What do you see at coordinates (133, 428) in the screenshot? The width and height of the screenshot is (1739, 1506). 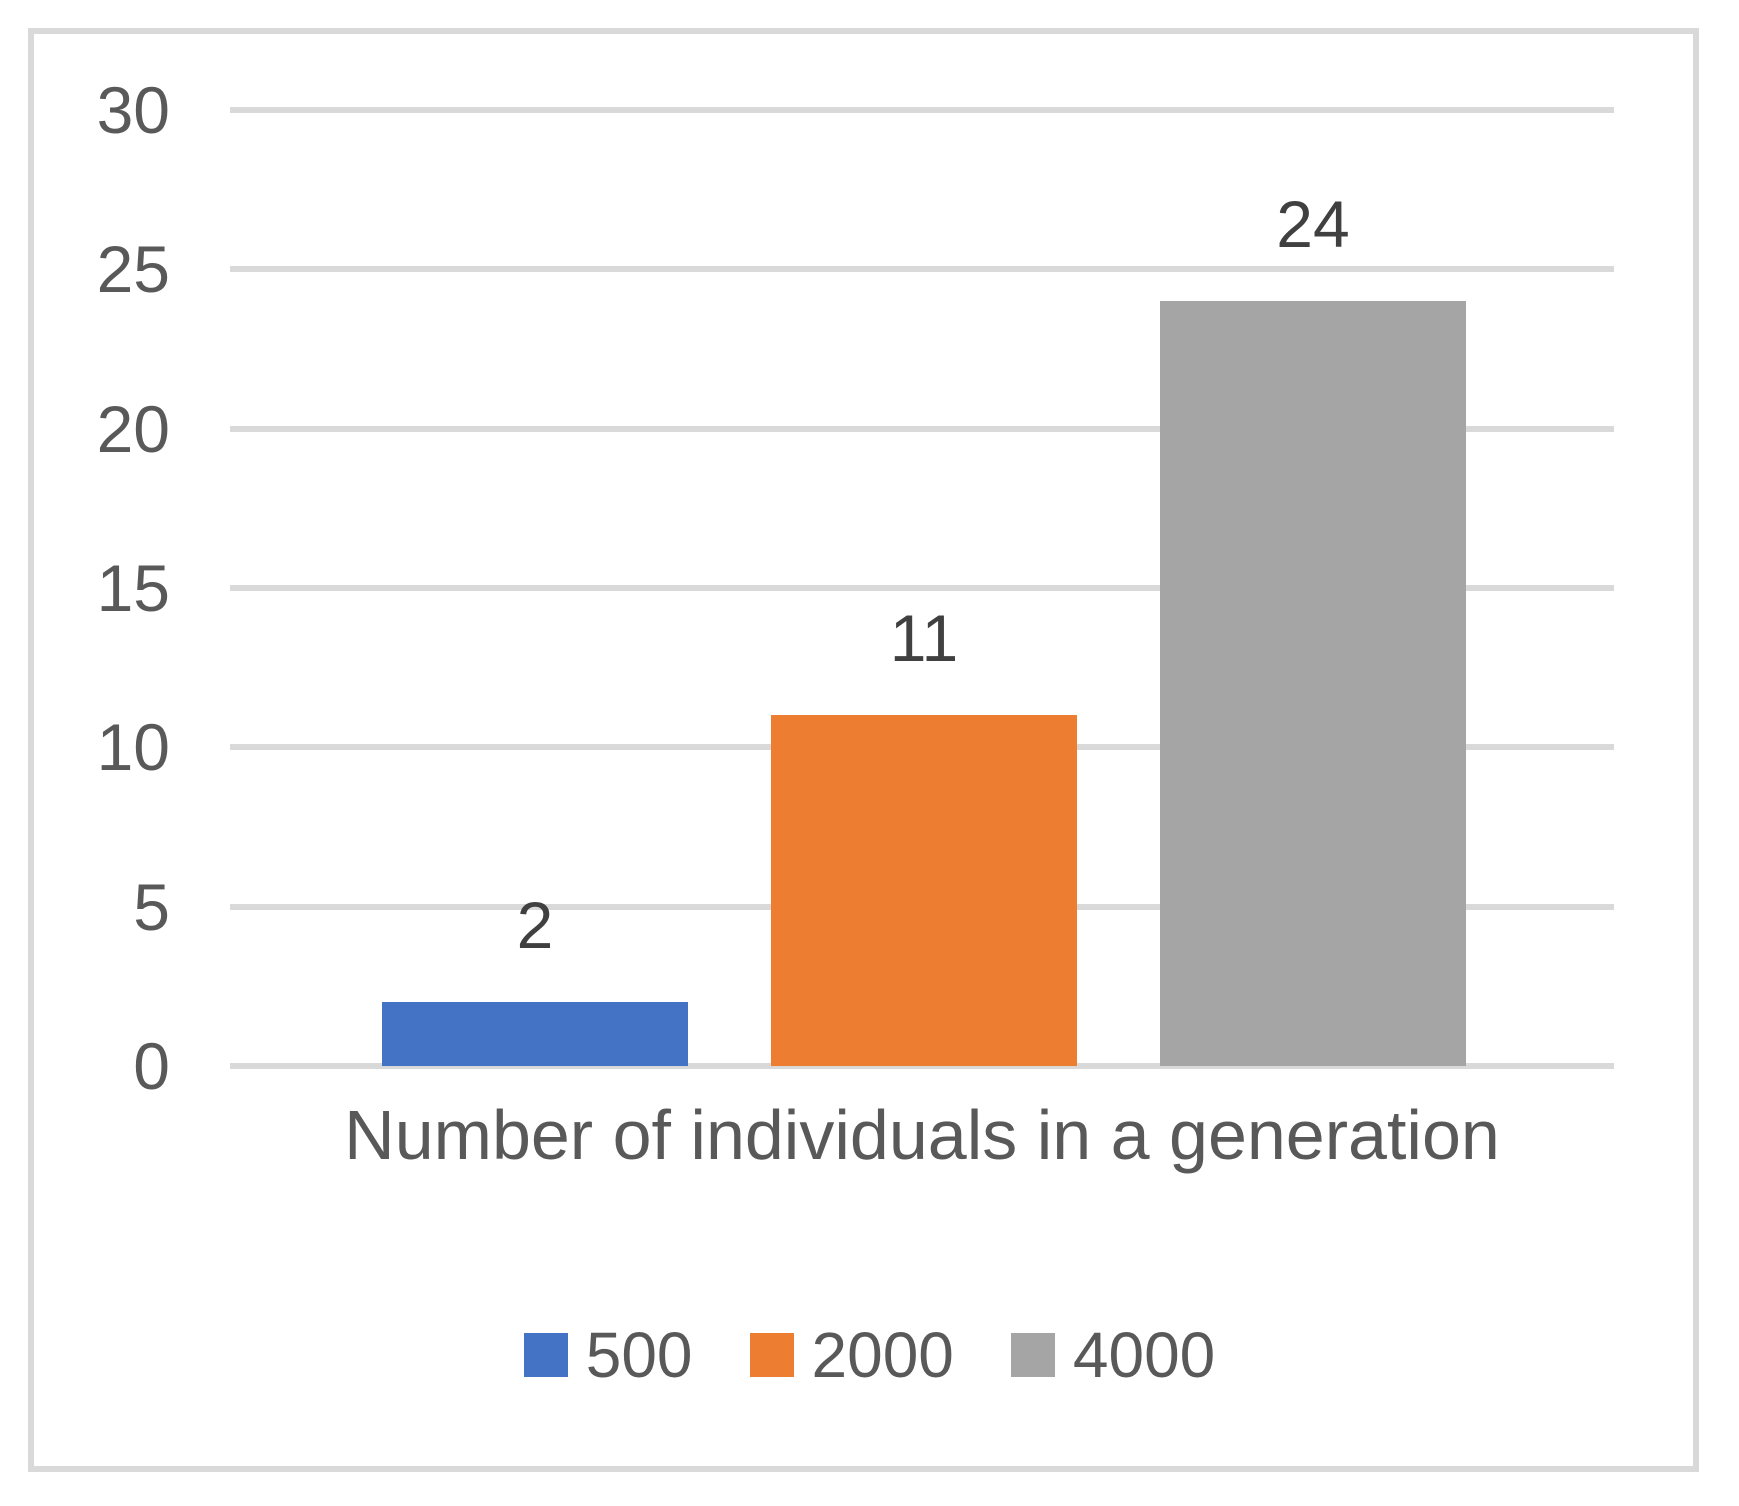 I see `y-tick-label-20: 20` at bounding box center [133, 428].